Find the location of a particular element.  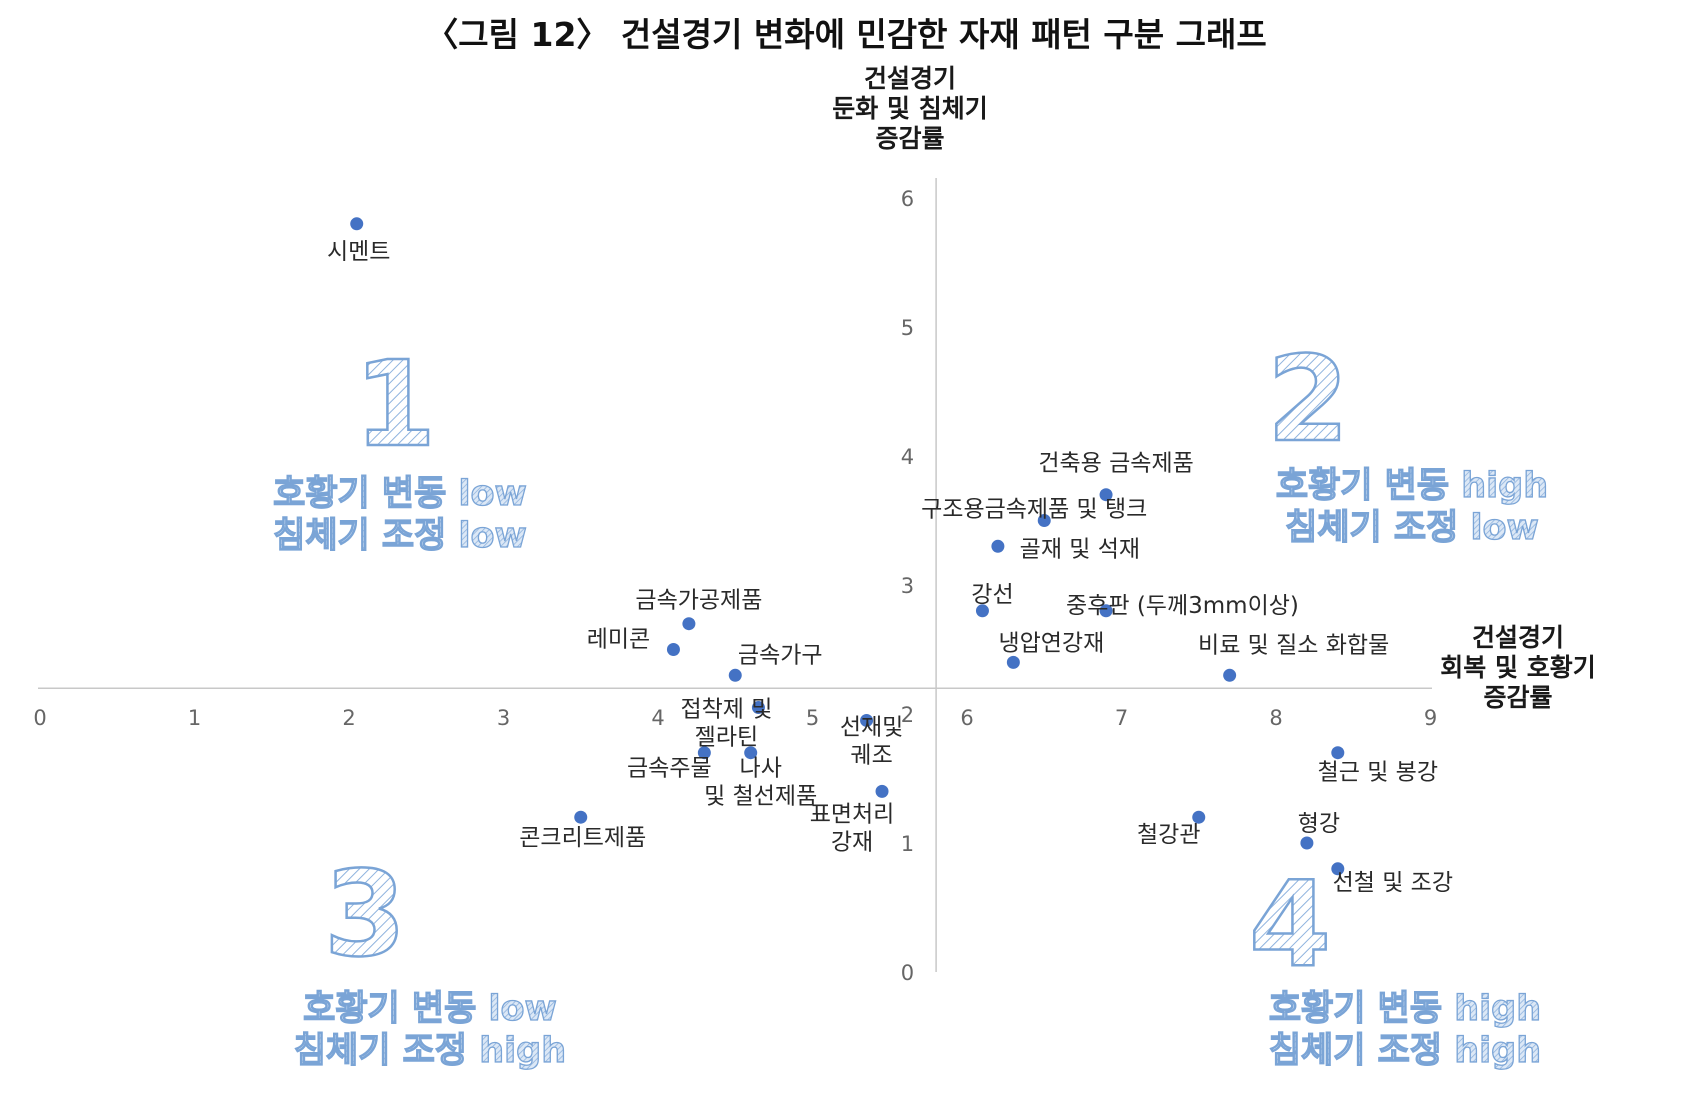

quadrant-1-number: 1 is located at coordinates (395, 404).